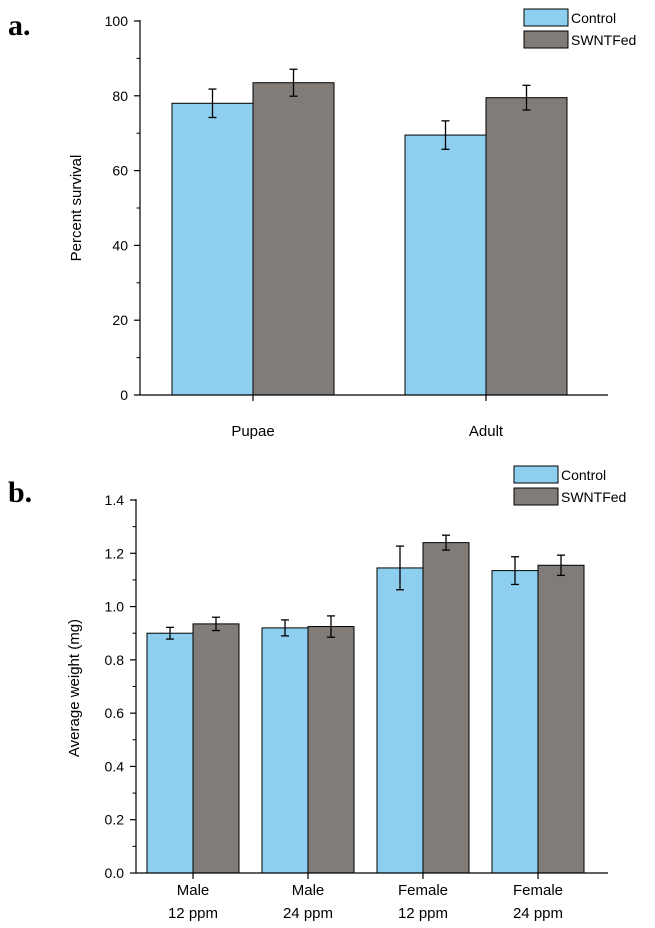 The image size is (655, 928). I want to click on panel-b-y-tick-label-6: 1.2, so click(115, 553).